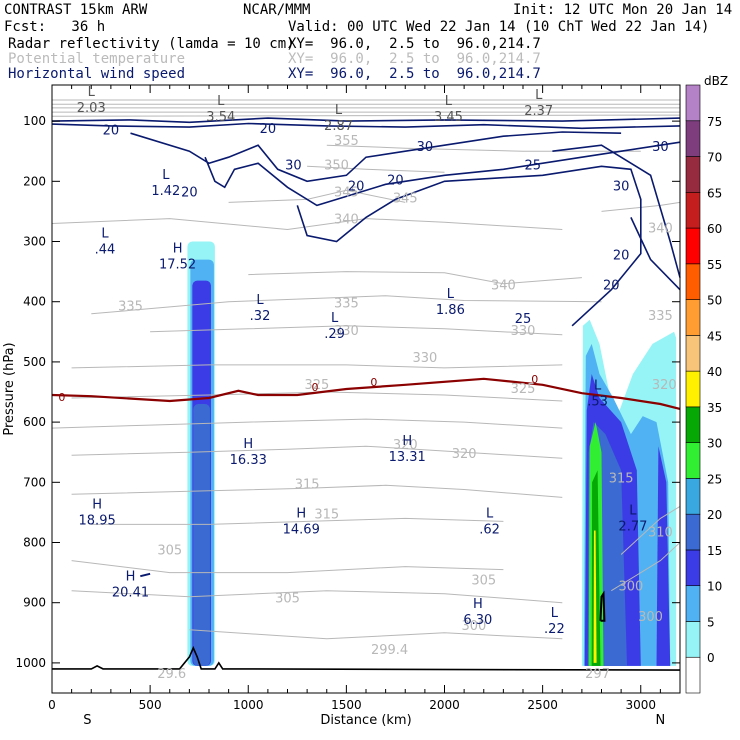 The height and width of the screenshot is (740, 740). What do you see at coordinates (150, 705) in the screenshot?
I see `x-tick-label: 500` at bounding box center [150, 705].